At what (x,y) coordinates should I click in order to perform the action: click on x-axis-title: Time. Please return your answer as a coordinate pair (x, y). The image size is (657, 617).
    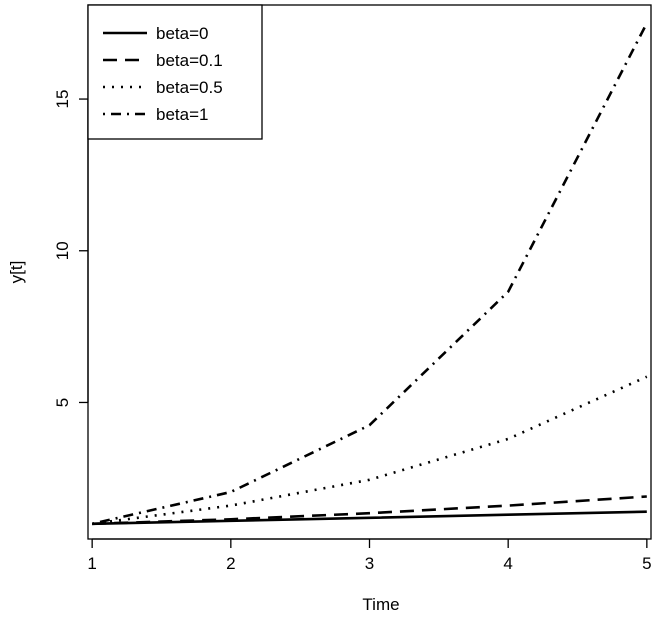
    Looking at the image, I should click on (380, 604).